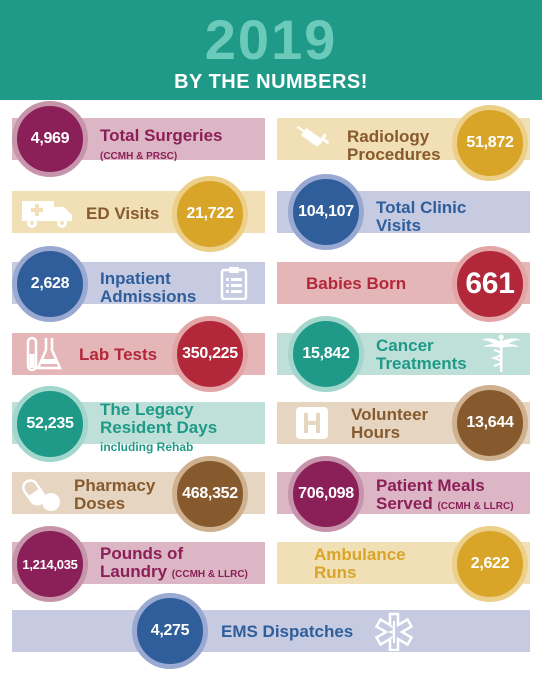 The image size is (542, 675). Describe the element at coordinates (123, 213) in the screenshot. I see `stat-label: ED Visits` at that location.